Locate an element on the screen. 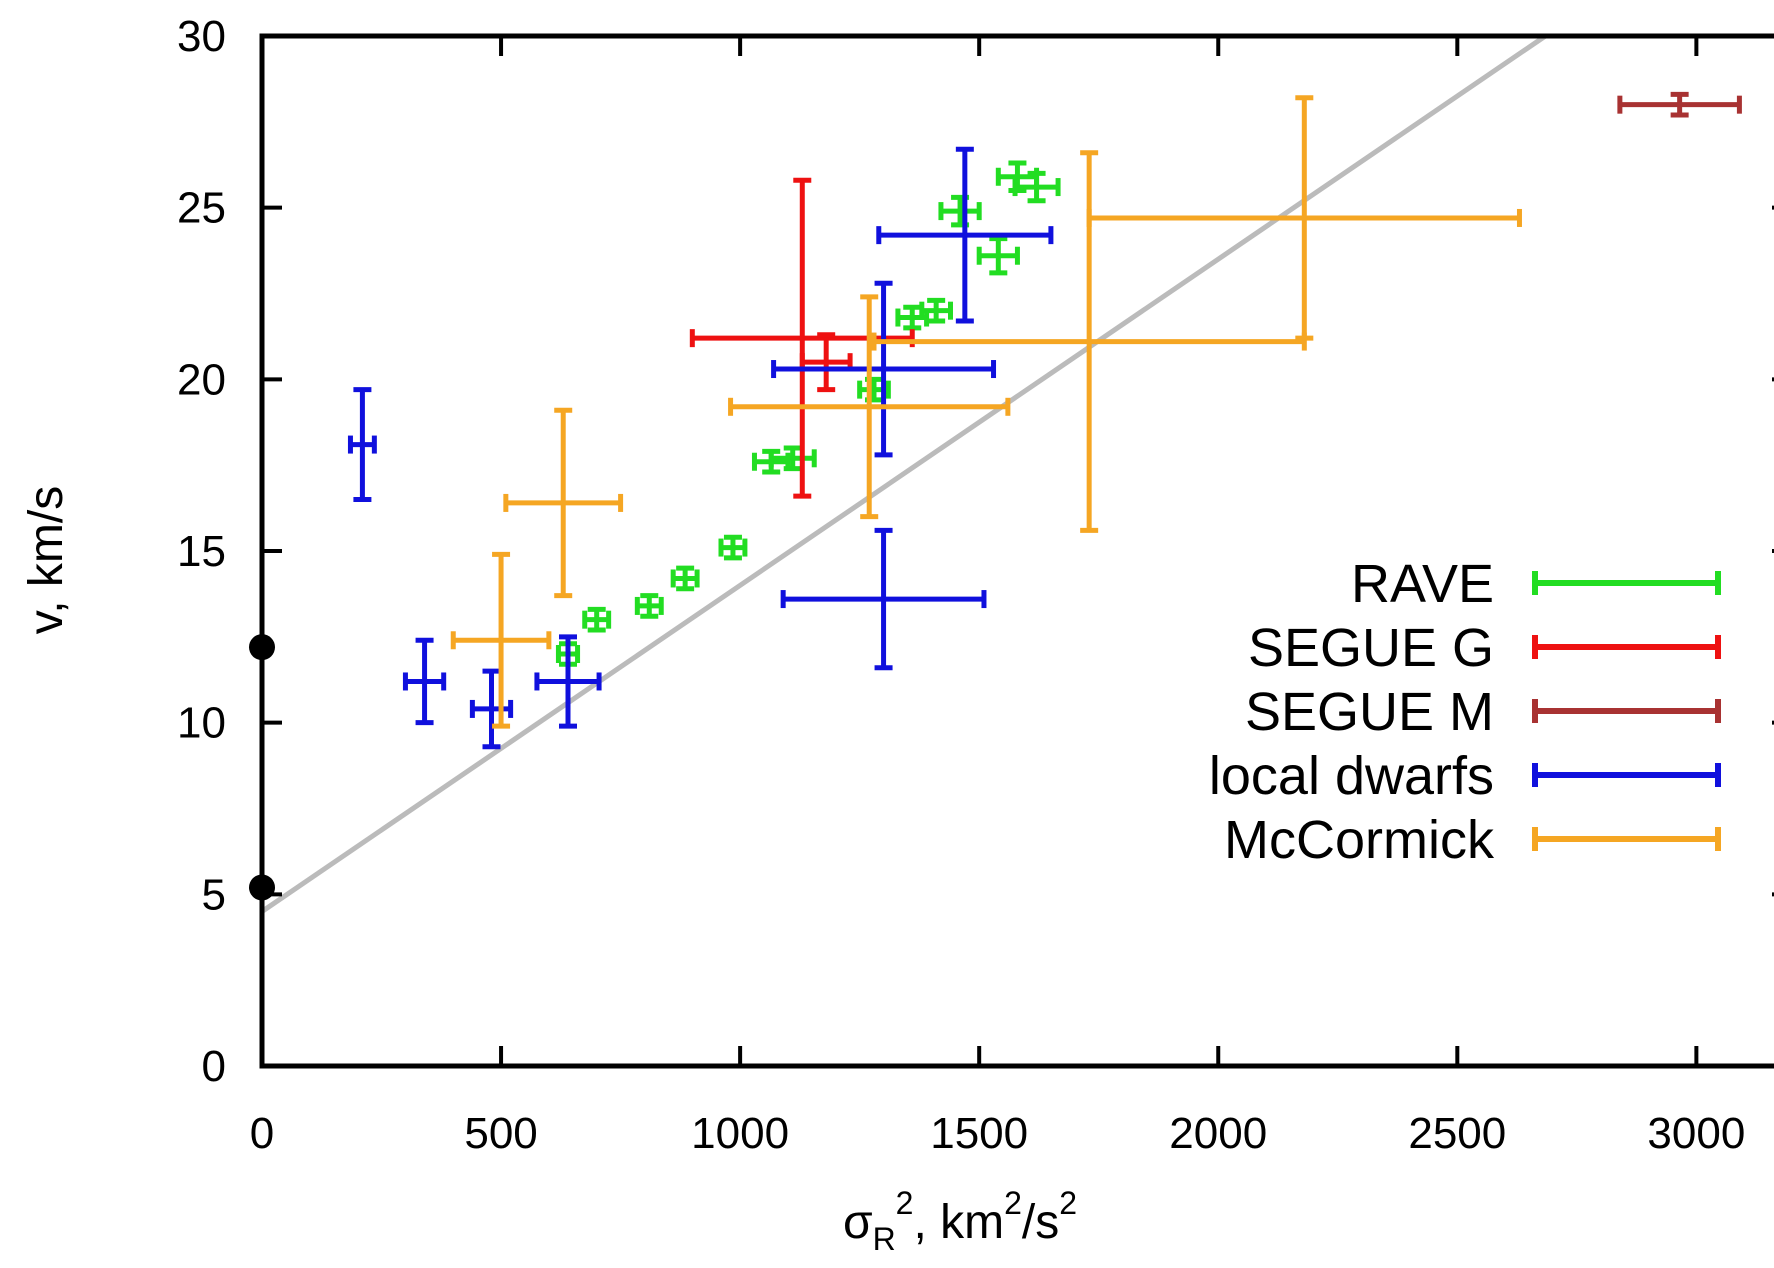  legend-label: SEGUE M is located at coordinates (1369, 712).